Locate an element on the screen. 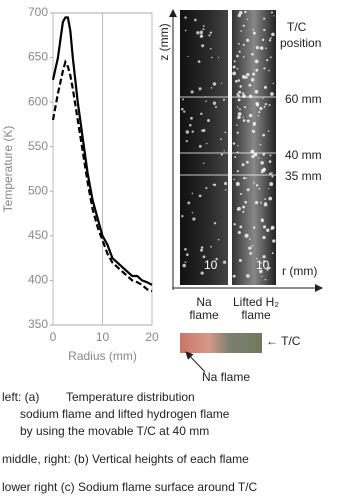 Image resolution: width=337 pixels, height=500 pixels. y-tick-label: 650 is located at coordinates (38, 57).